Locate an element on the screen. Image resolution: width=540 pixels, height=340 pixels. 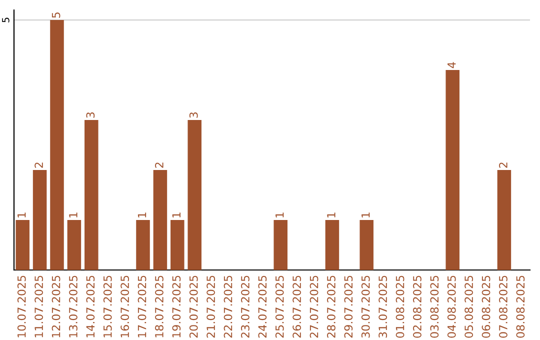
x-tick-label: 30.07.2025 is located at coordinates (365, 307).